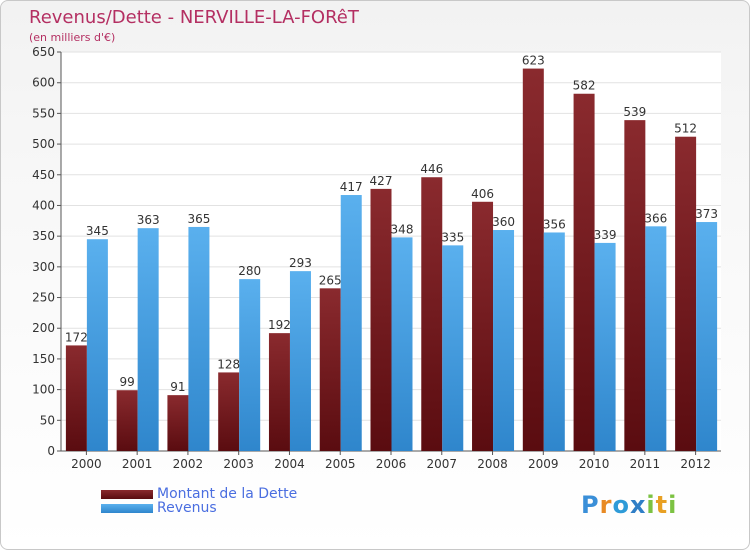 The height and width of the screenshot is (550, 750). Describe the element at coordinates (289, 464) in the screenshot. I see `x-tick-label: 2004` at that location.